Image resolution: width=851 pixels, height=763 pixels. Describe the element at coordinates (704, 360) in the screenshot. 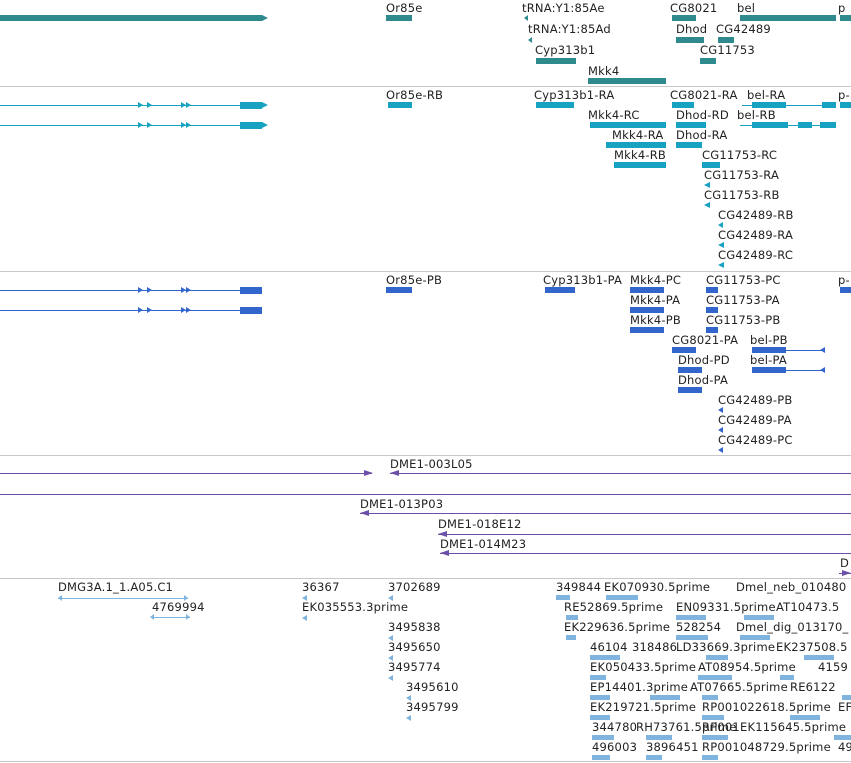

I see `protein-label: Dhod-PD` at that location.